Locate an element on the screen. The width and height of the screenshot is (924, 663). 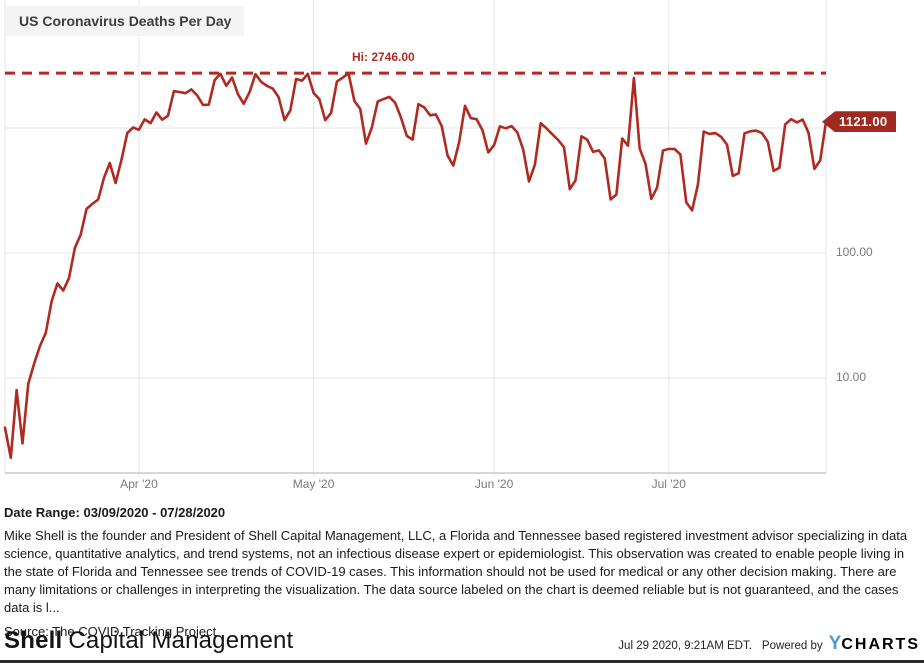
powered-by-text: Powered by is located at coordinates (792, 646).